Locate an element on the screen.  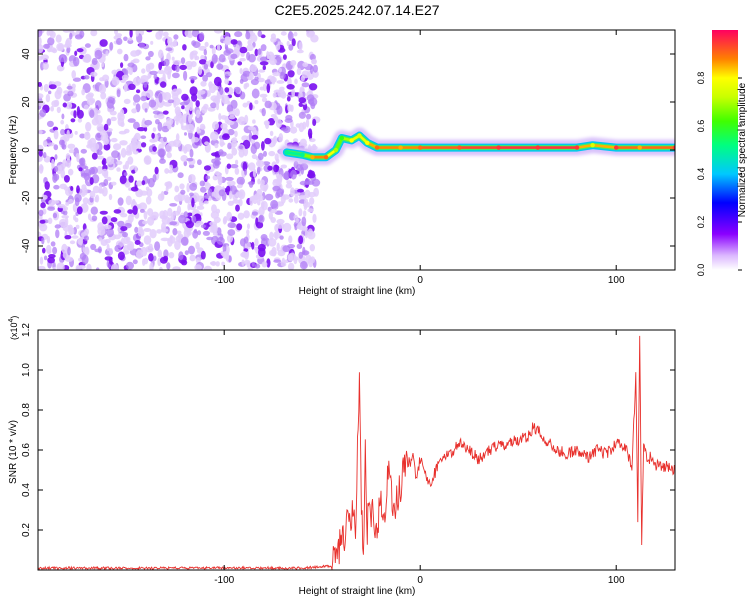
snr-y-multiplier: (x104) is located at coordinates (13, 328).